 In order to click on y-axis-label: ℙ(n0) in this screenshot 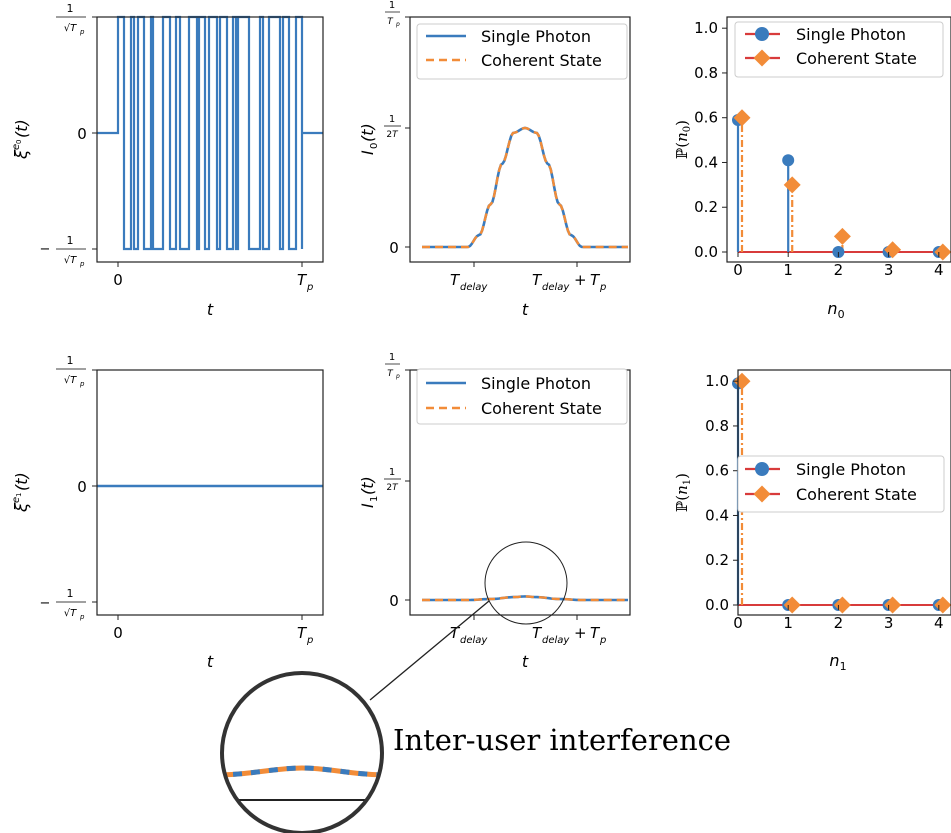, I will do `click(683, 139)`.